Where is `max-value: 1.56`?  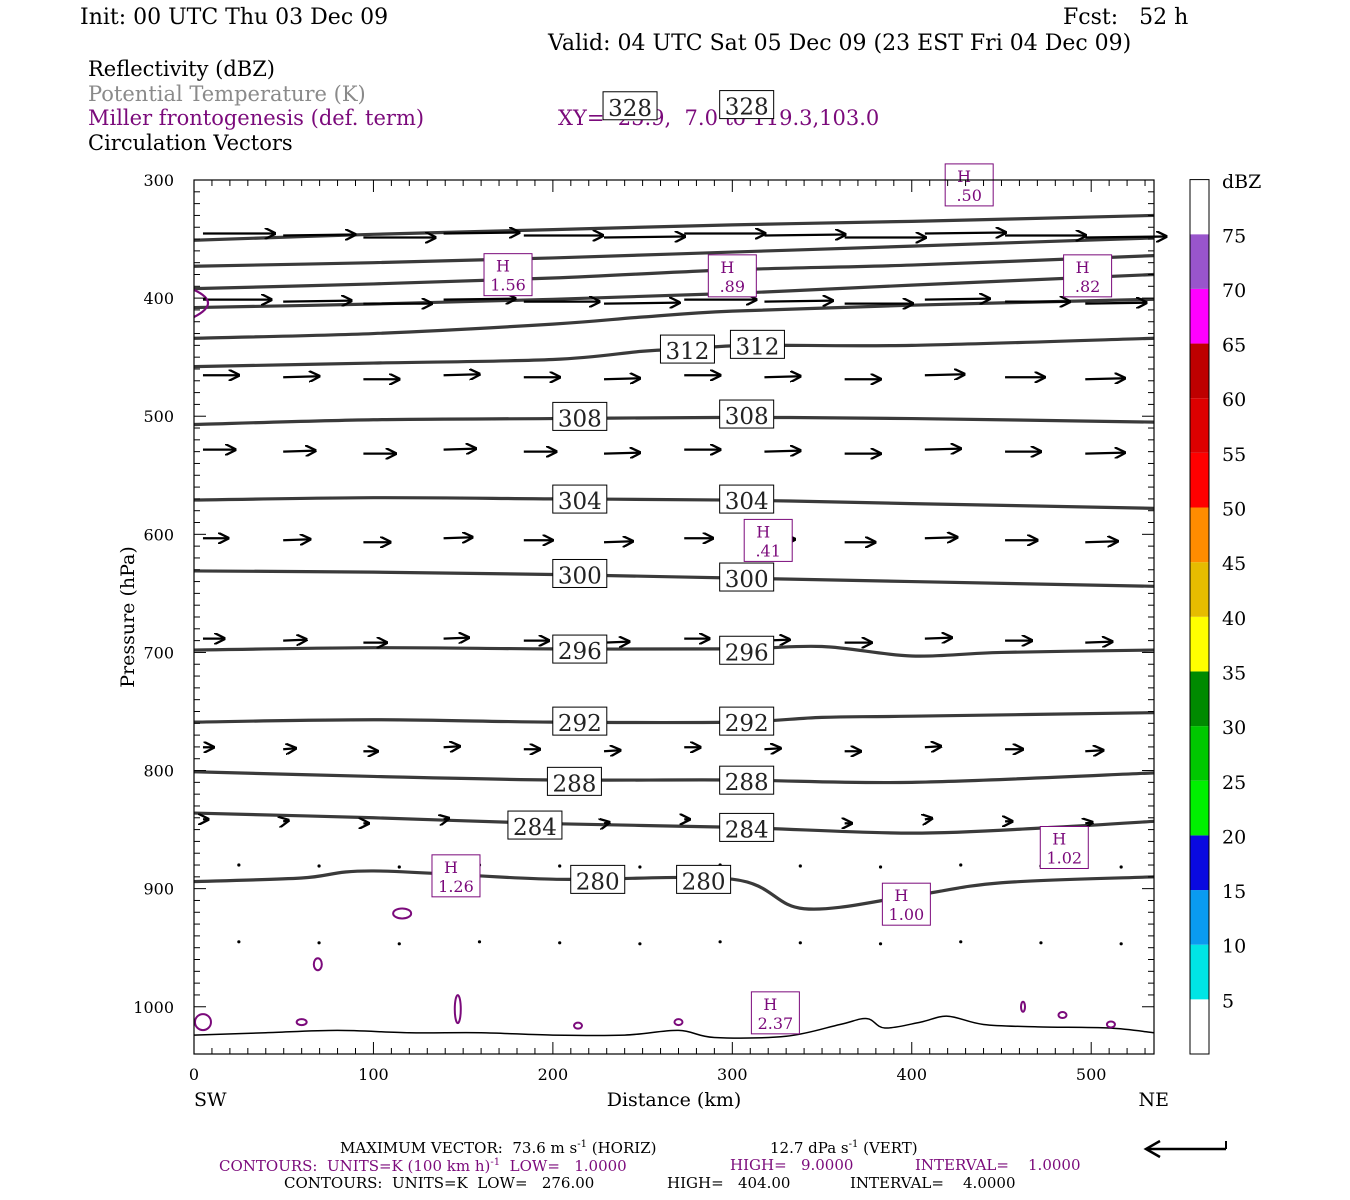 max-value: 1.56 is located at coordinates (508, 285).